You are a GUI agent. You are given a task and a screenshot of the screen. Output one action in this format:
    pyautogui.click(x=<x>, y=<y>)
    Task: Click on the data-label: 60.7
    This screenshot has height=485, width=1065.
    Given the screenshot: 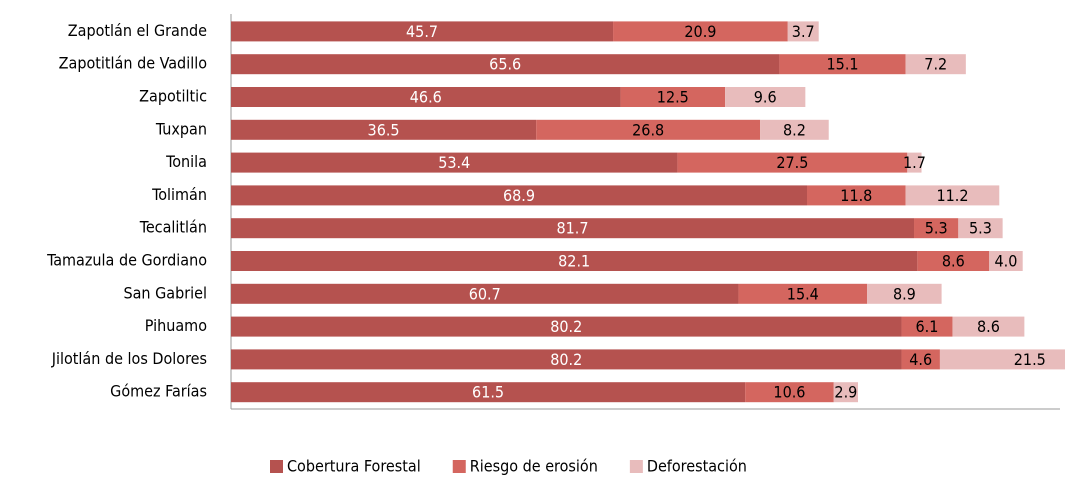 What is the action you would take?
    pyautogui.click(x=485, y=293)
    